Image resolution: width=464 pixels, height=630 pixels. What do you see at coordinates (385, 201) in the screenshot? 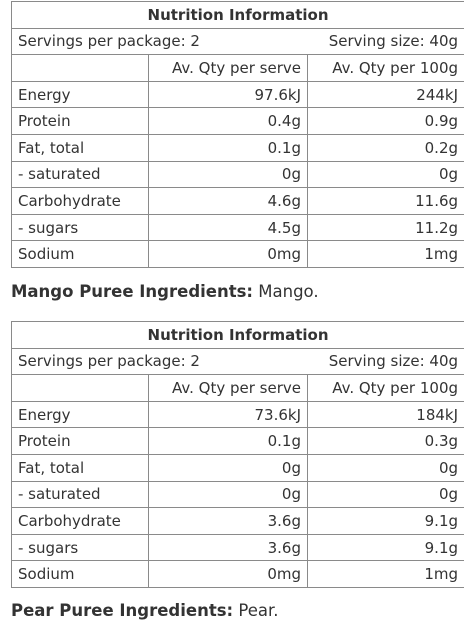
I see `per-100g-value: 11.6g` at bounding box center [385, 201].